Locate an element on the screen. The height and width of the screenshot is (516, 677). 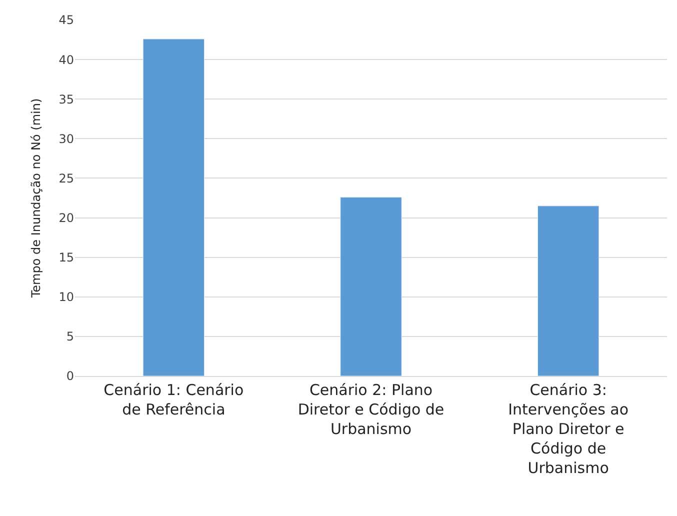
x-tick-label: Cenário 3: Intervenções ao Plano Diretor e Código de Urbanismo is located at coordinates (568, 429).